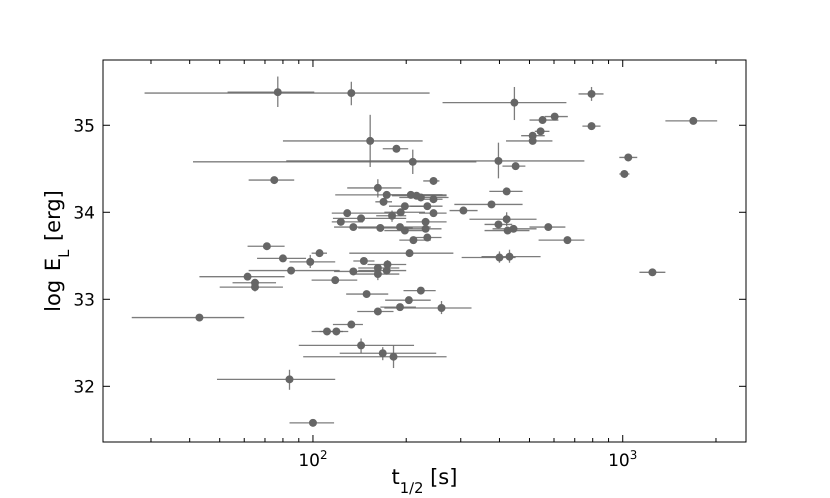 This screenshot has width=830, height=498. Describe the element at coordinates (425, 480) in the screenshot. I see `x-axis-title: t$_{1/2}$ [s]` at that location.